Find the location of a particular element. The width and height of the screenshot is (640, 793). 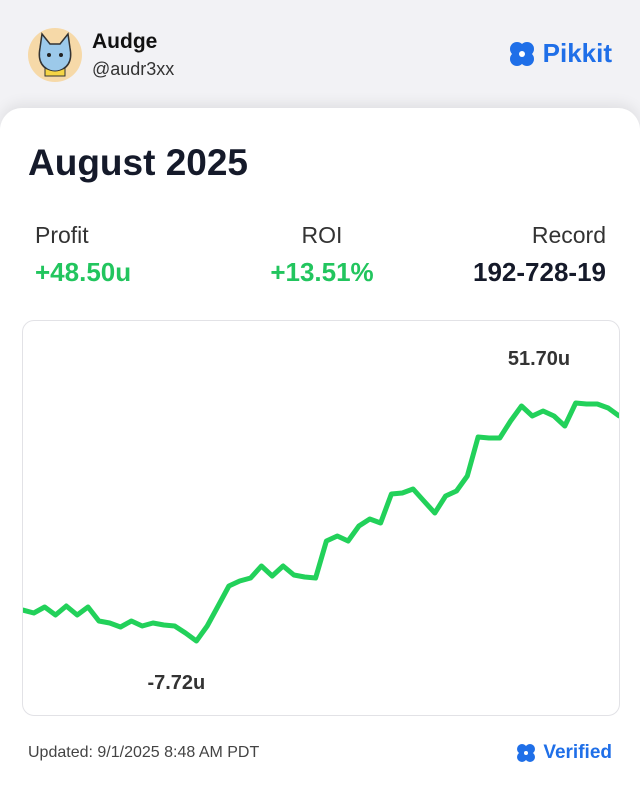

stat: Record 192-728-19 is located at coordinates (539, 255).